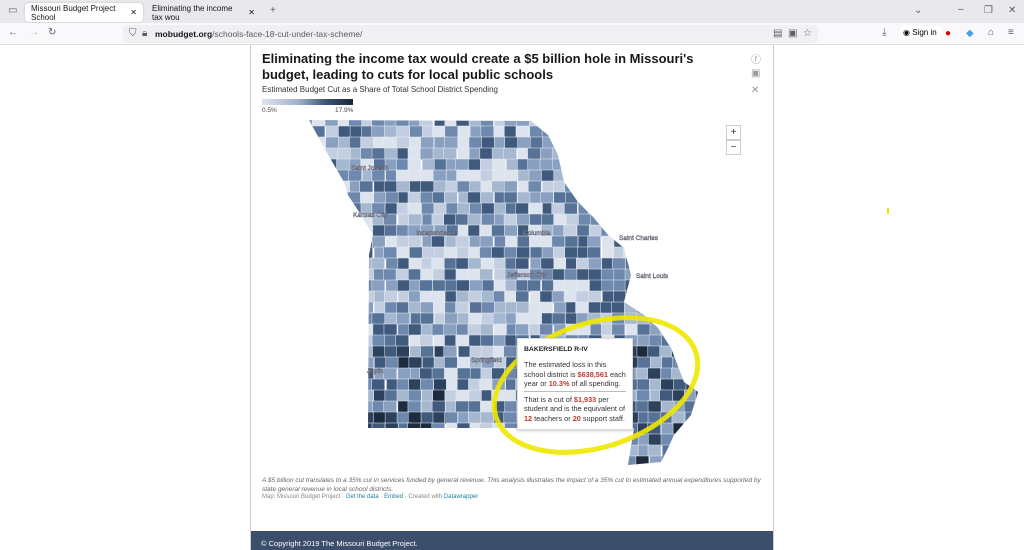  What do you see at coordinates (733, 132) in the screenshot?
I see `zoom-in-button: +` at bounding box center [733, 132].